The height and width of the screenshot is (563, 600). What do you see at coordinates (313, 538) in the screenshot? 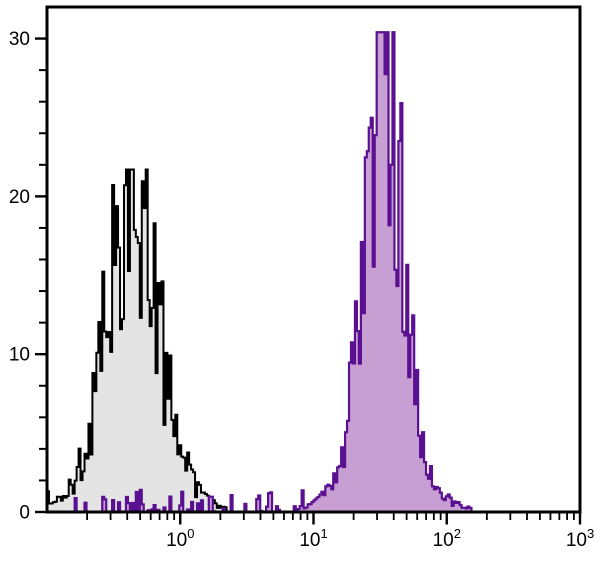
I see `x-tick-label: 10¹` at bounding box center [313, 538].